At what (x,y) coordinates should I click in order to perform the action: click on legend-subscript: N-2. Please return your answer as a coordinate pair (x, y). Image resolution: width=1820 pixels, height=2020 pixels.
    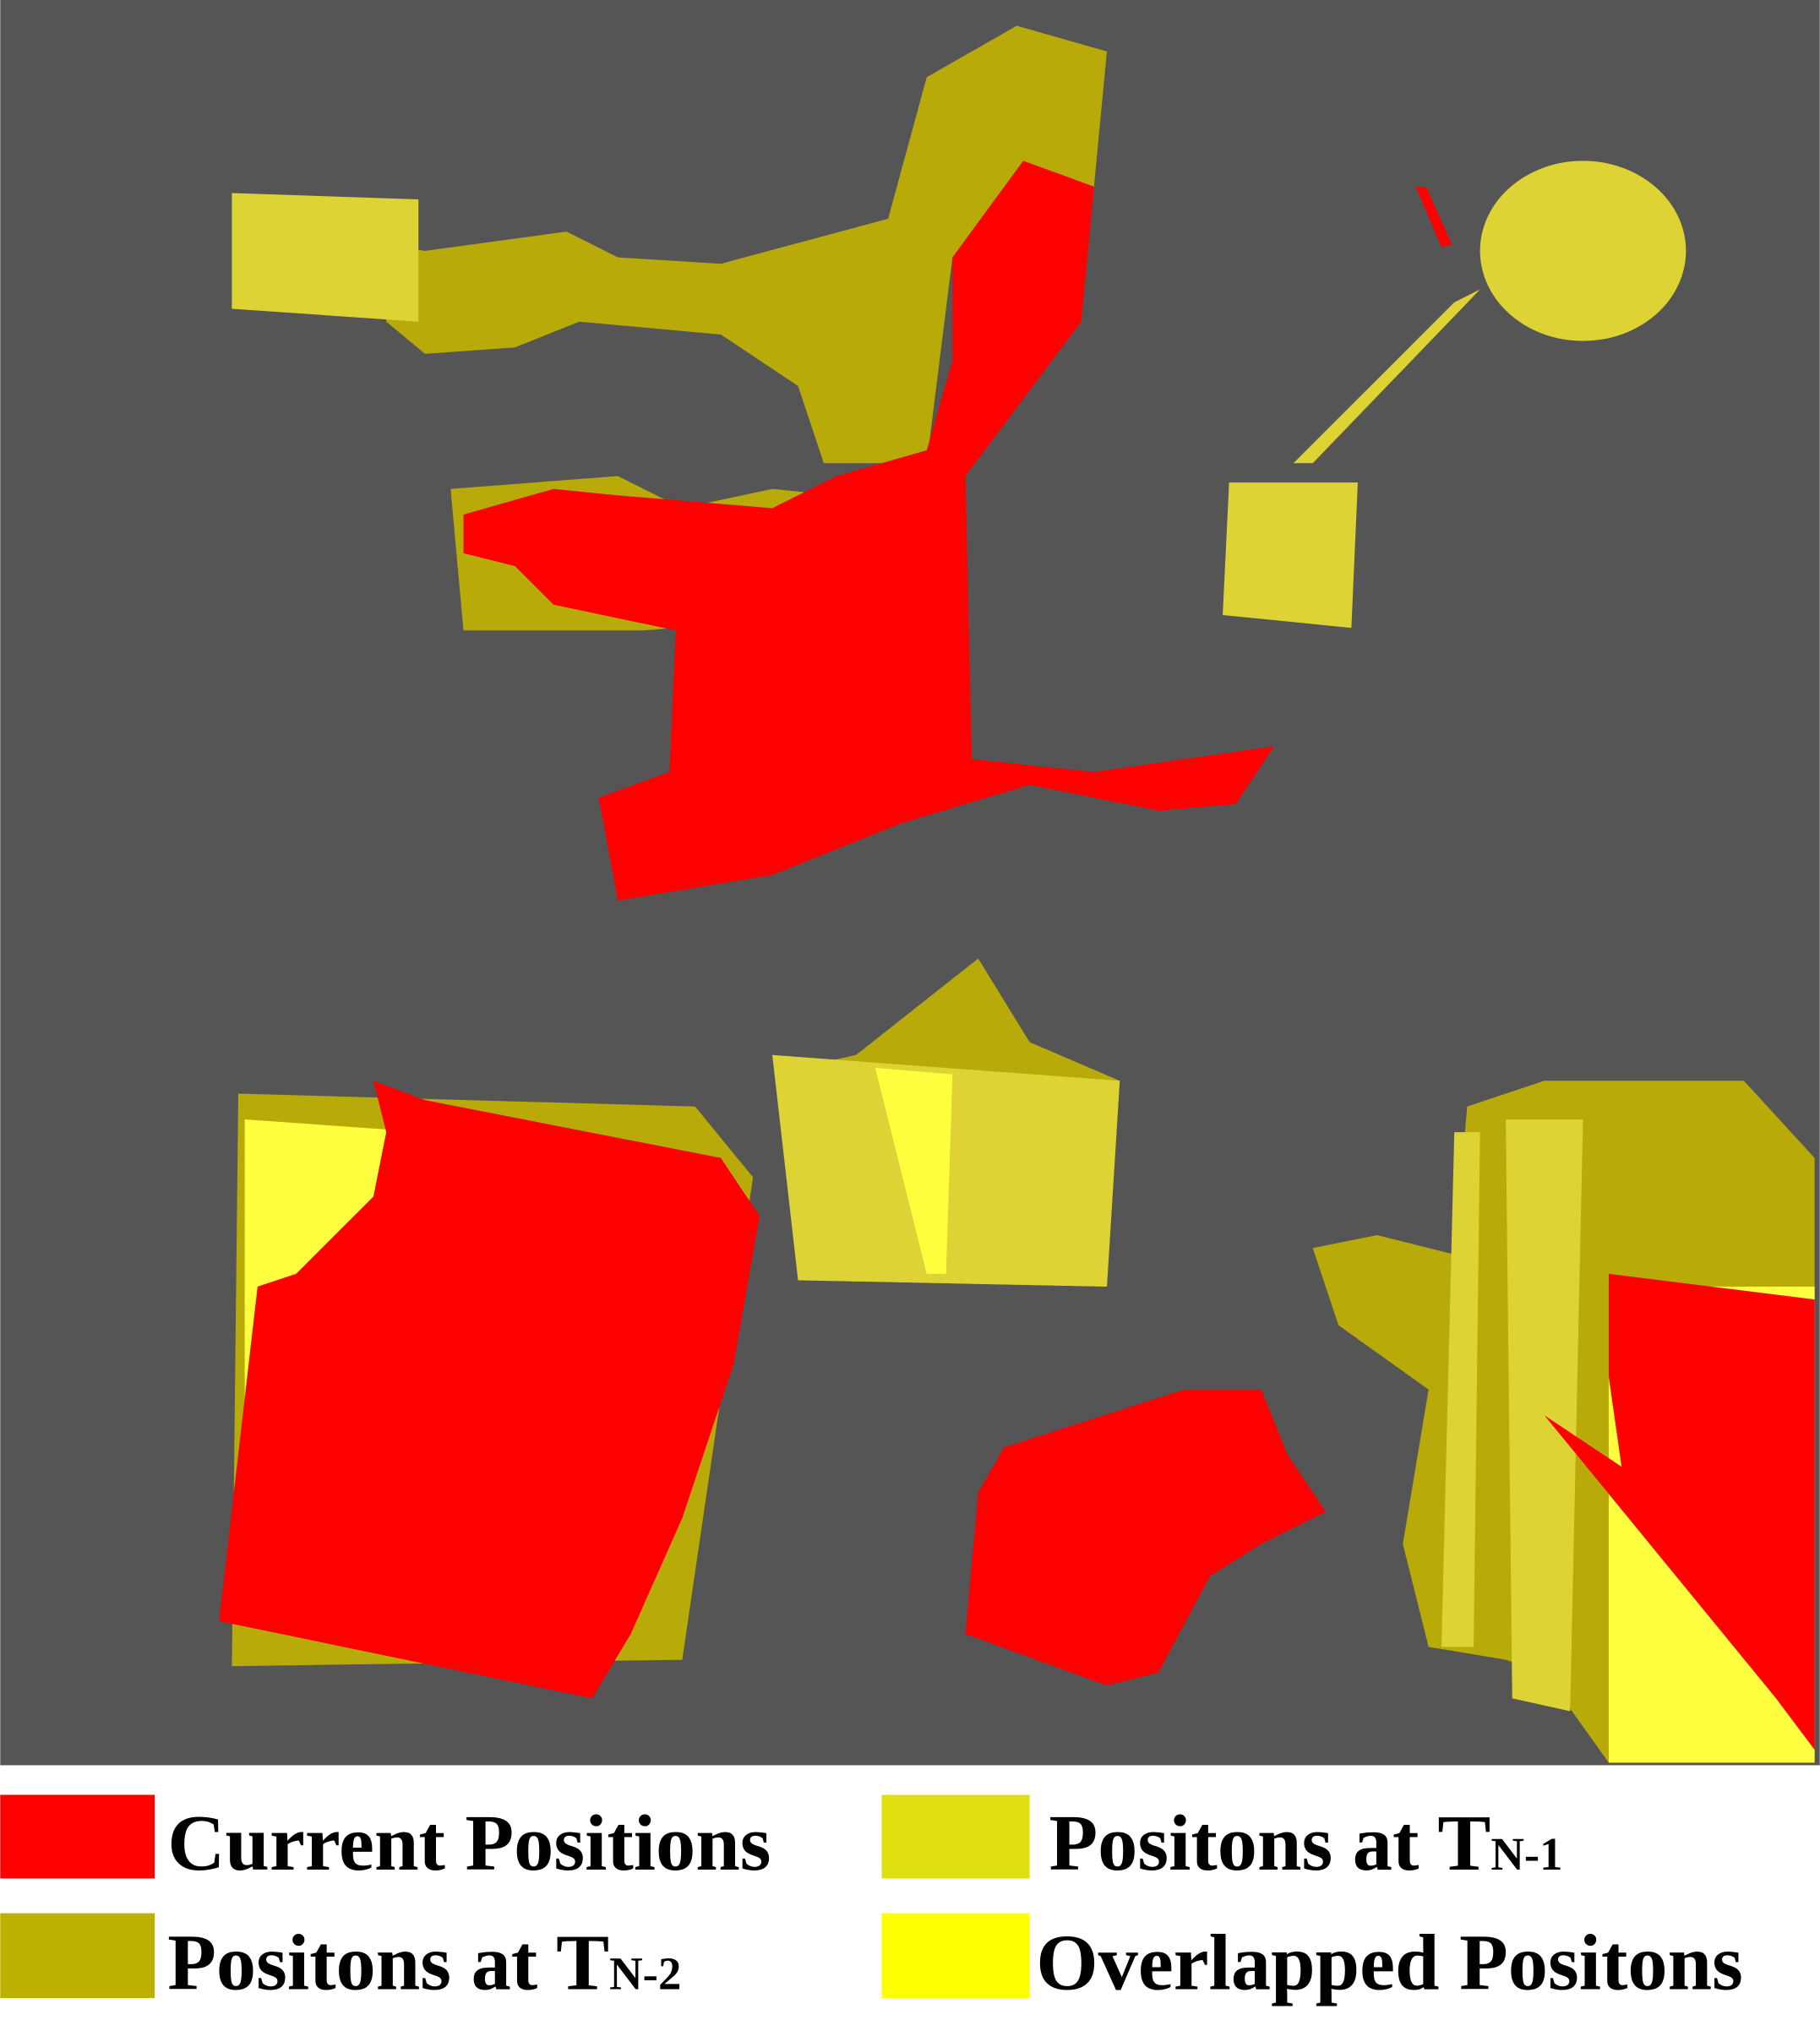
    Looking at the image, I should click on (645, 1973).